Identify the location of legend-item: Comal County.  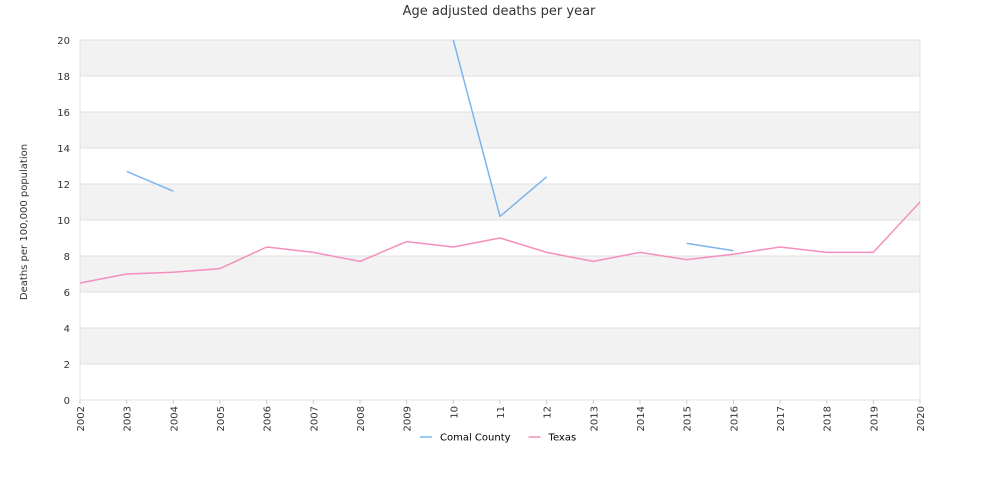
(465, 438).